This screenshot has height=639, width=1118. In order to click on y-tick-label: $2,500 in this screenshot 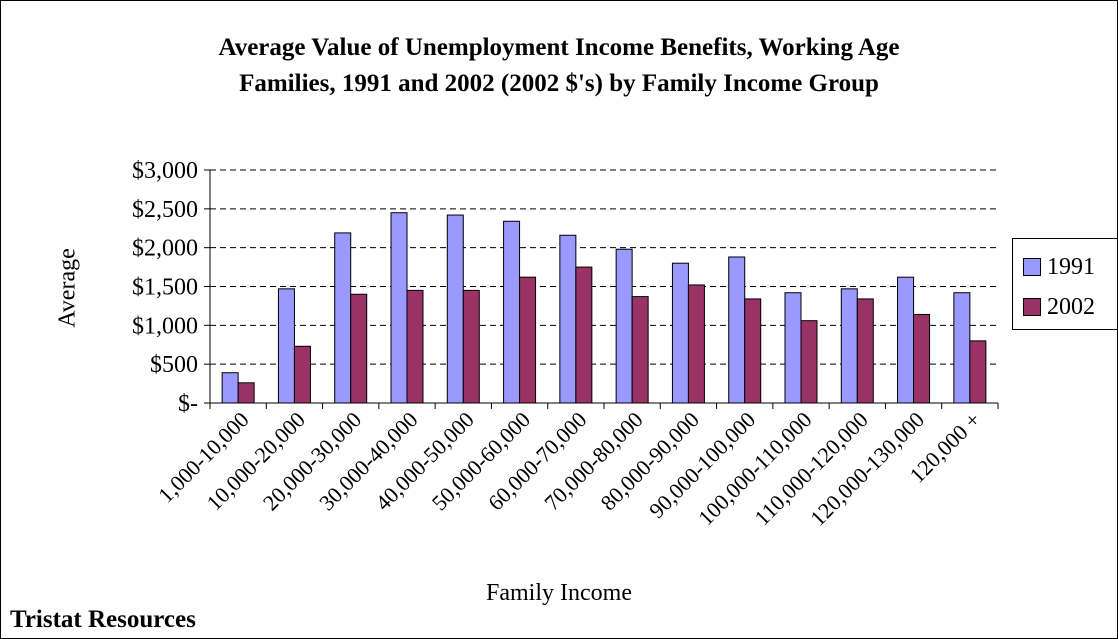, I will do `click(165, 210)`.